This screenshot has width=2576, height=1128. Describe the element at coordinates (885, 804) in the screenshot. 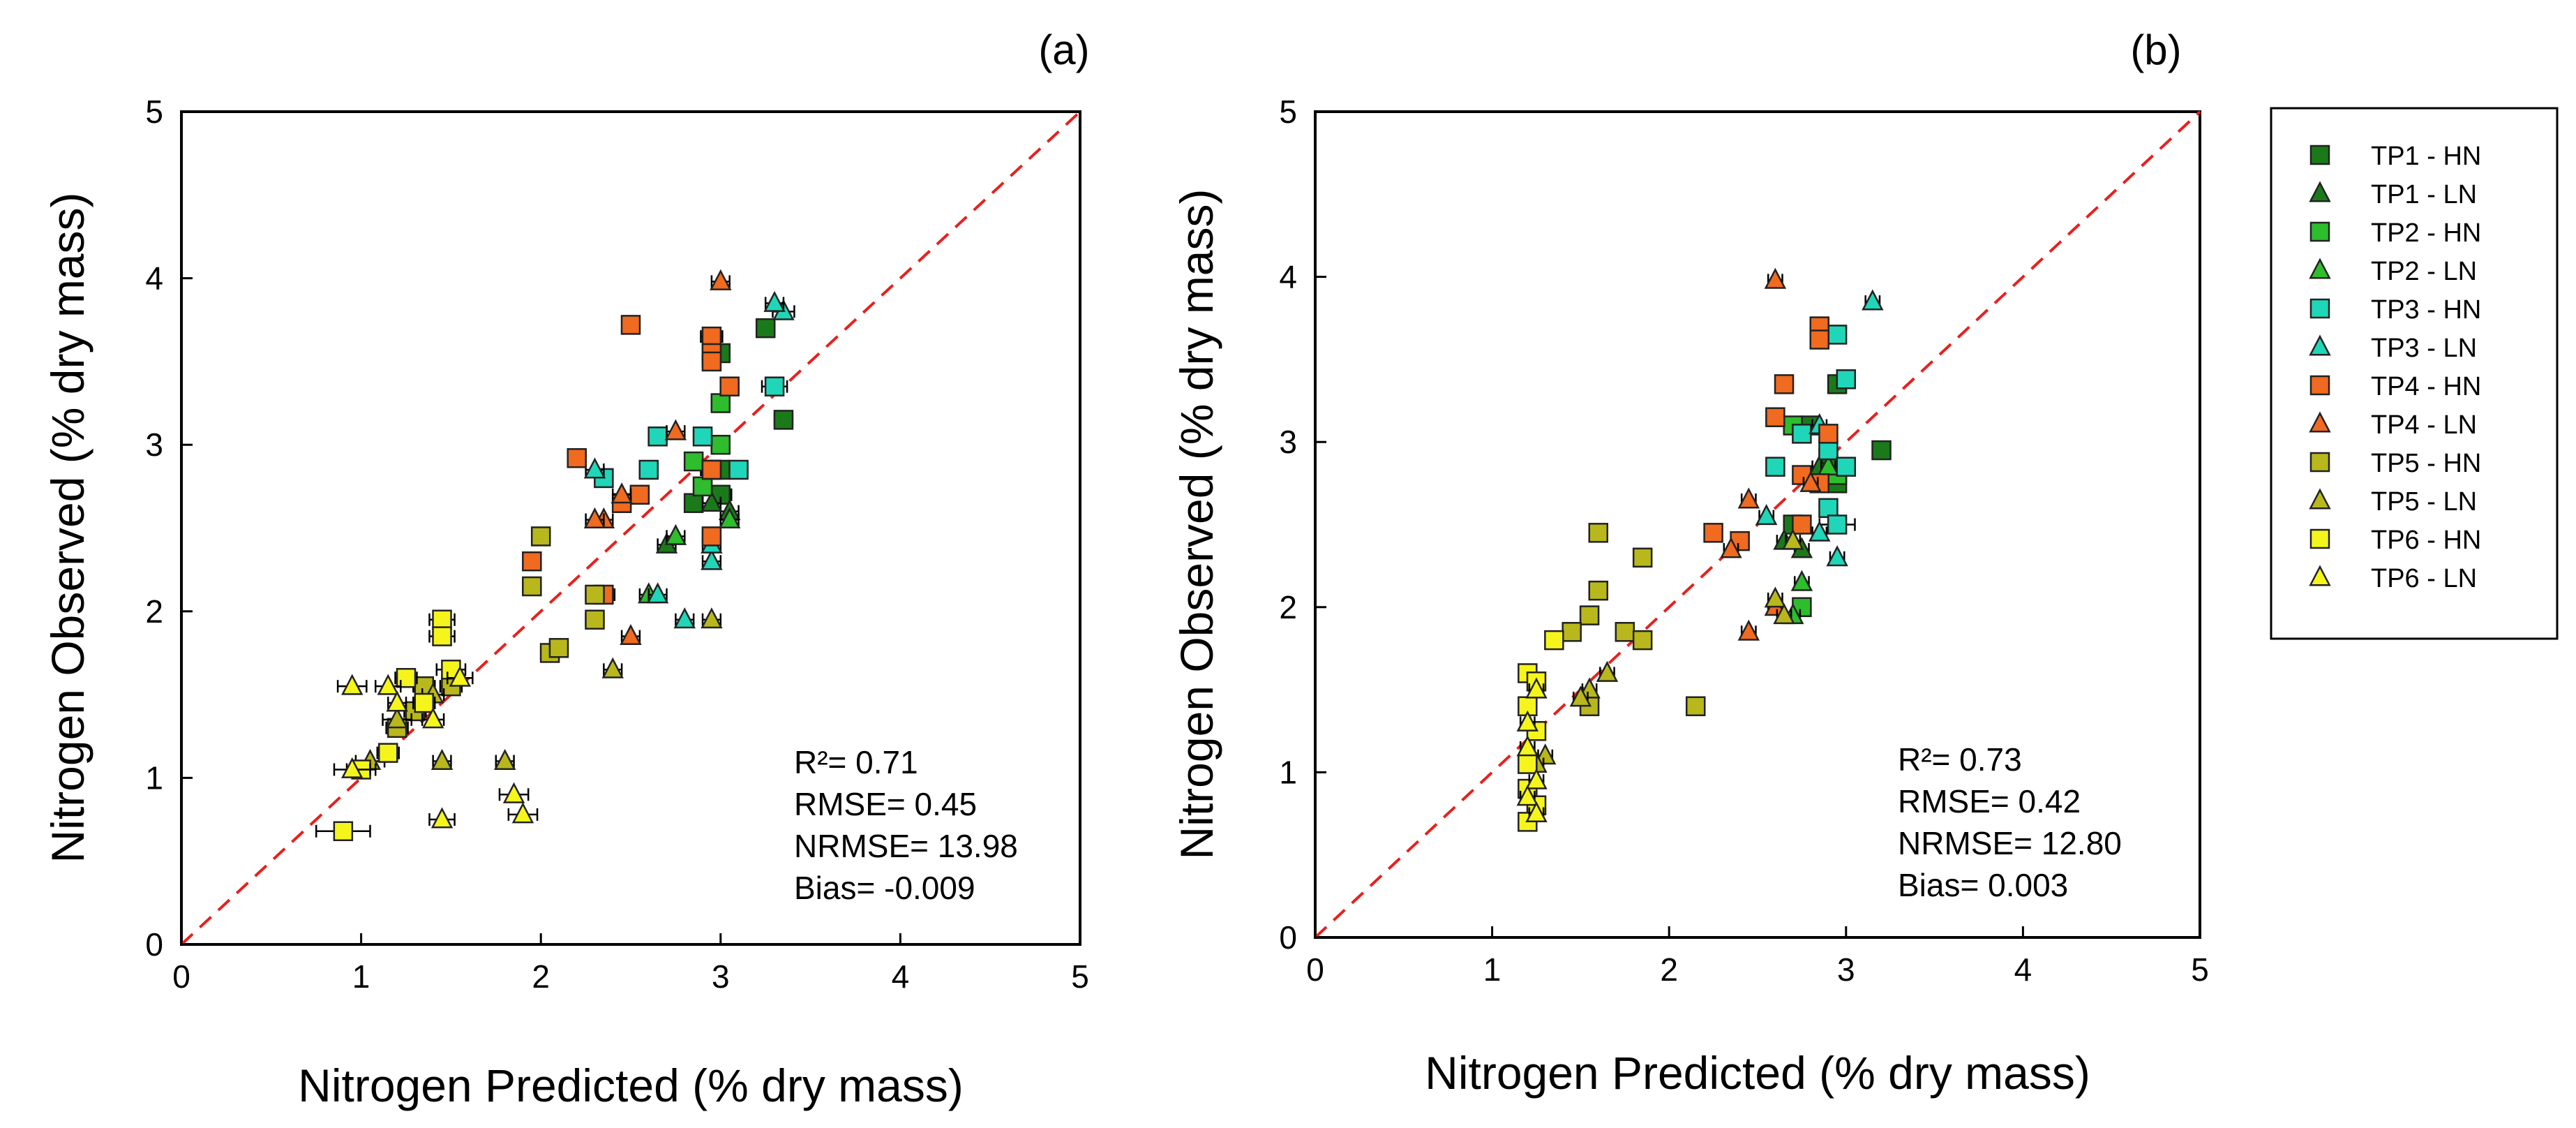

I see `panel-a-stat-rmse: RMSE= 0.45` at that location.